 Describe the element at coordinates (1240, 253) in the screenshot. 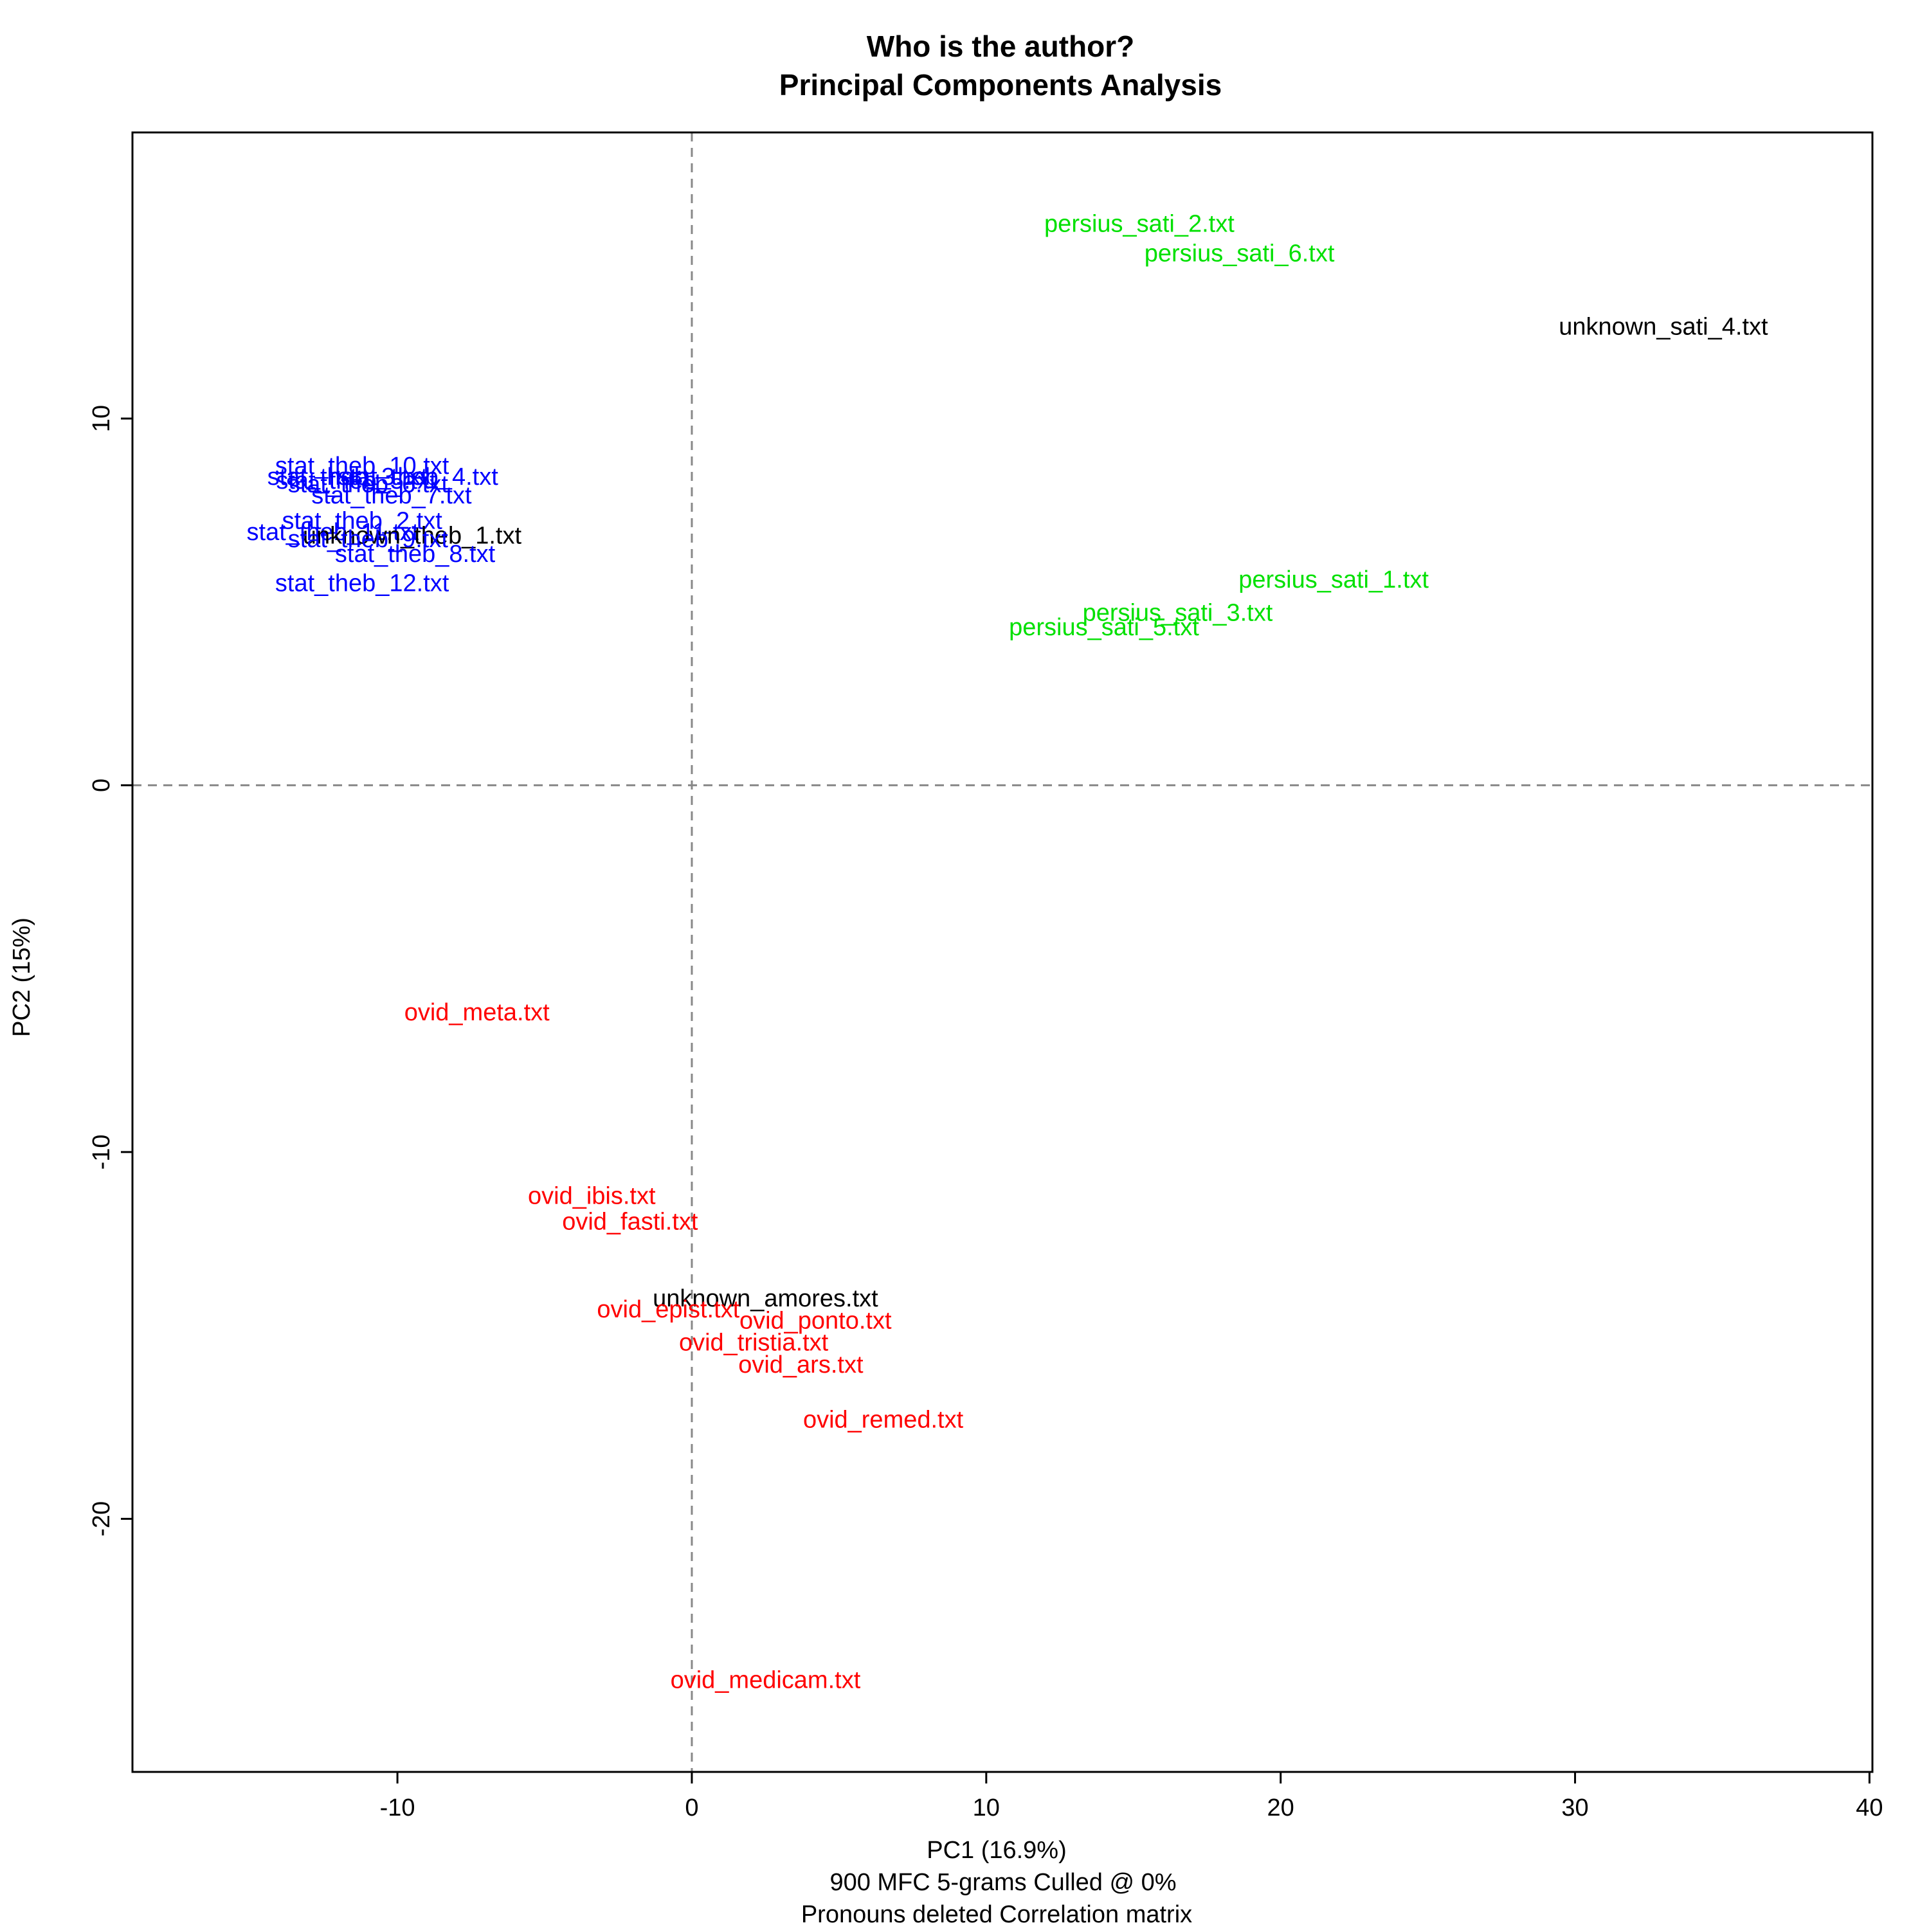

I see `point-label-persius: persius_sati_6.txt` at that location.